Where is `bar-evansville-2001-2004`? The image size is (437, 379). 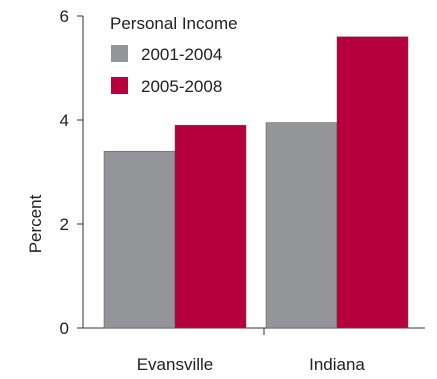
bar-evansville-2001-2004 is located at coordinates (139, 239).